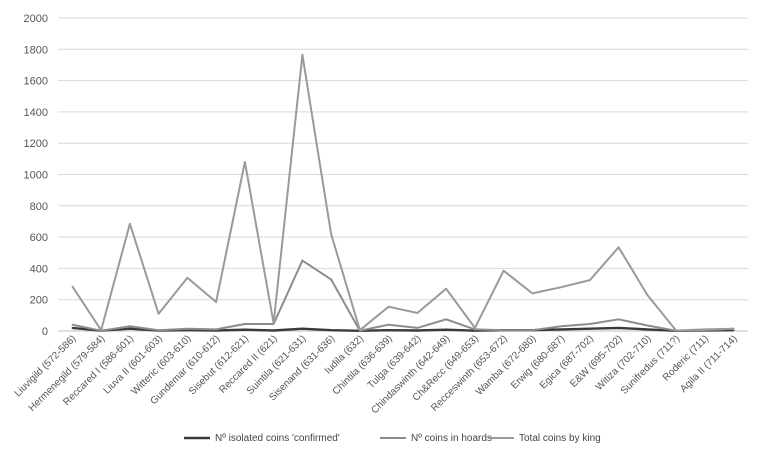  What do you see at coordinates (36, 19) in the screenshot?
I see `y-tick-label: 2000` at bounding box center [36, 19].